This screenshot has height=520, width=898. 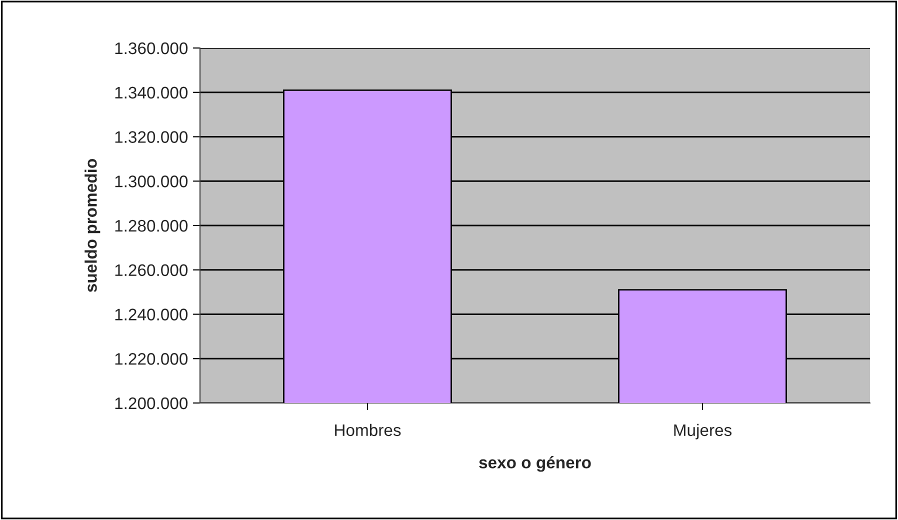 What do you see at coordinates (151, 403) in the screenshot?
I see `y-tick-label: 1.200.000` at bounding box center [151, 403].